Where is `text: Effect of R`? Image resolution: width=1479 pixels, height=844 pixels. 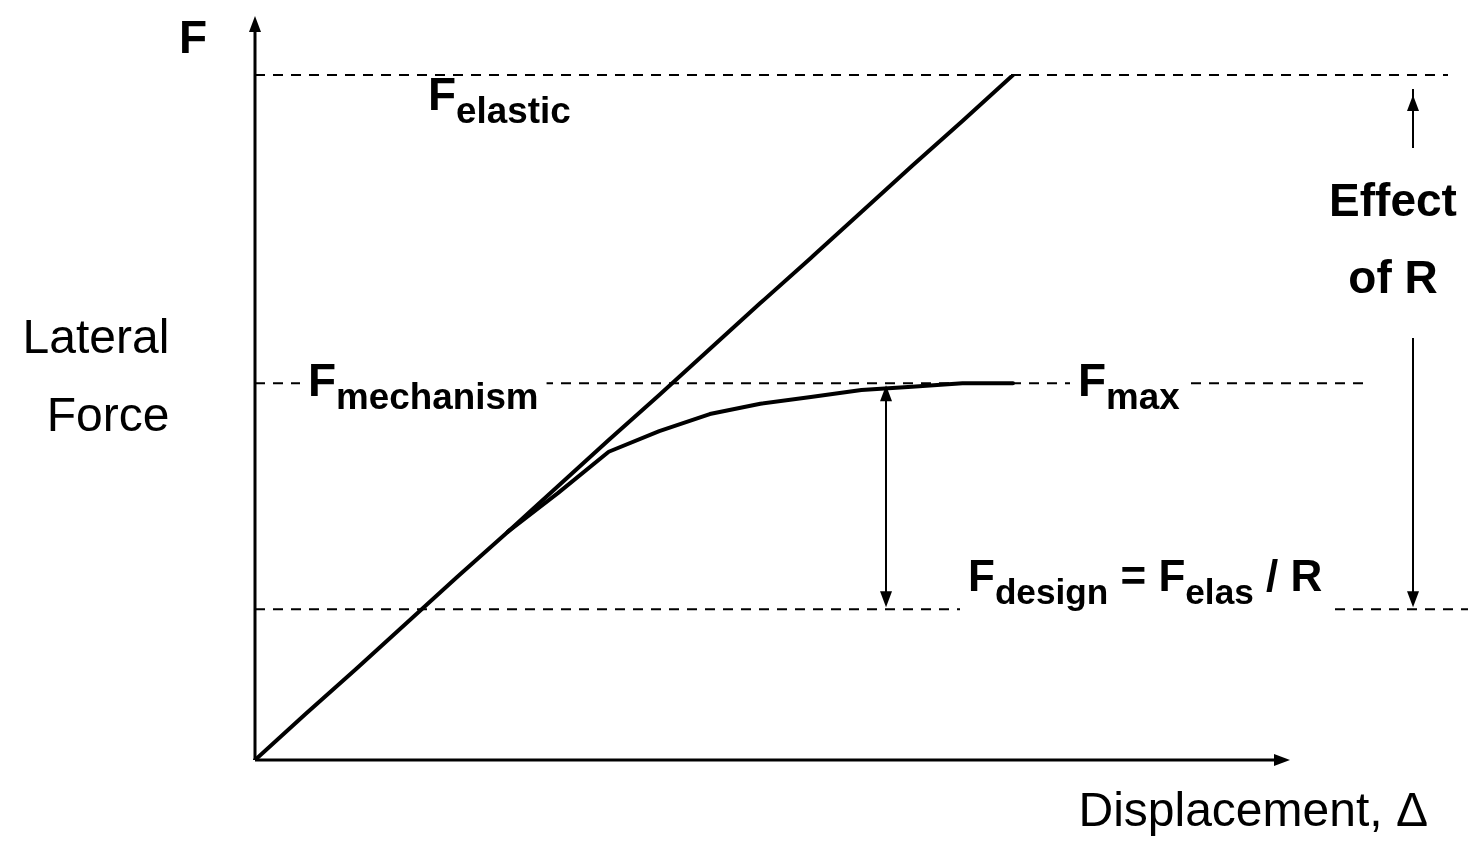 text: Effect of R is located at coordinates (1393, 238).